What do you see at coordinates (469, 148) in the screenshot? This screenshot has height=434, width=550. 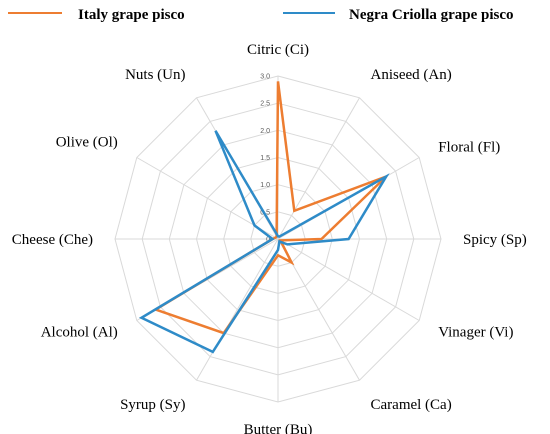 I see `category-label: Floral (Fl)` at bounding box center [469, 148].